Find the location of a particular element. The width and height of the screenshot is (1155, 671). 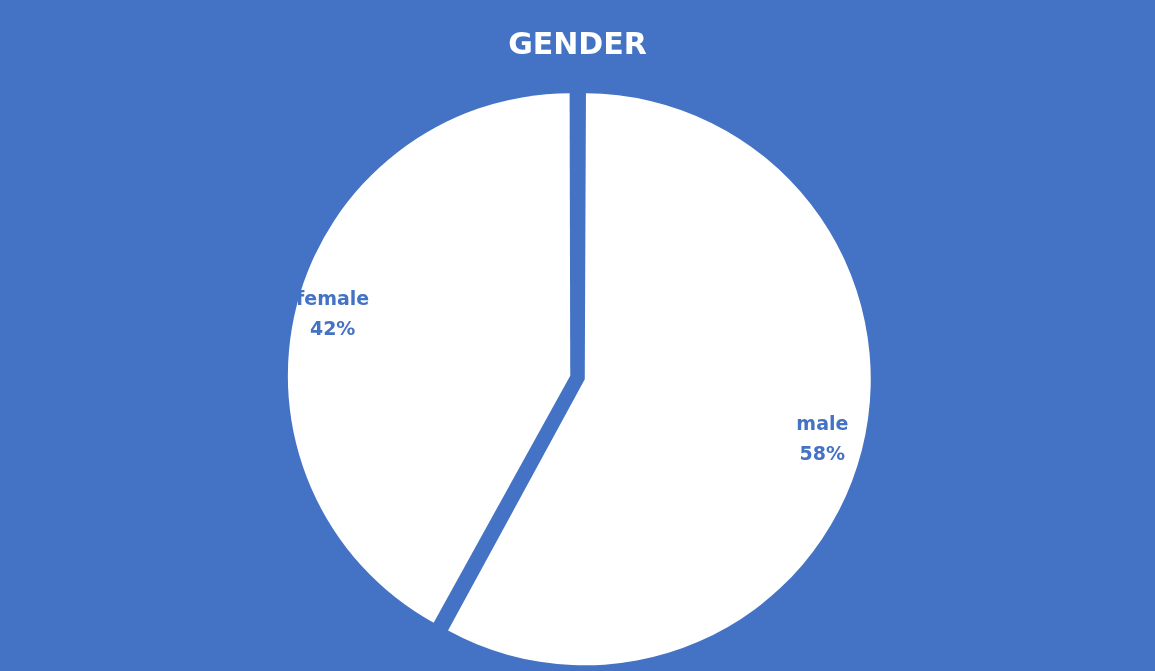

chart-title: GENDER is located at coordinates (577, 43).